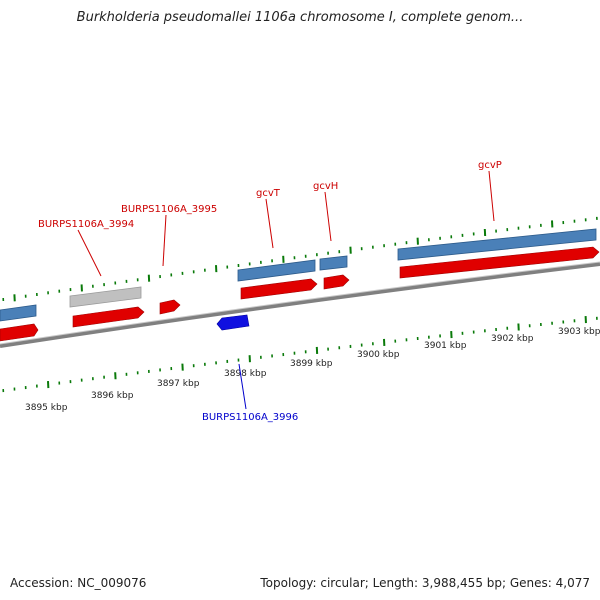  What do you see at coordinates (325, 186) in the screenshot?
I see `gene-label: gcvH` at bounding box center [325, 186].